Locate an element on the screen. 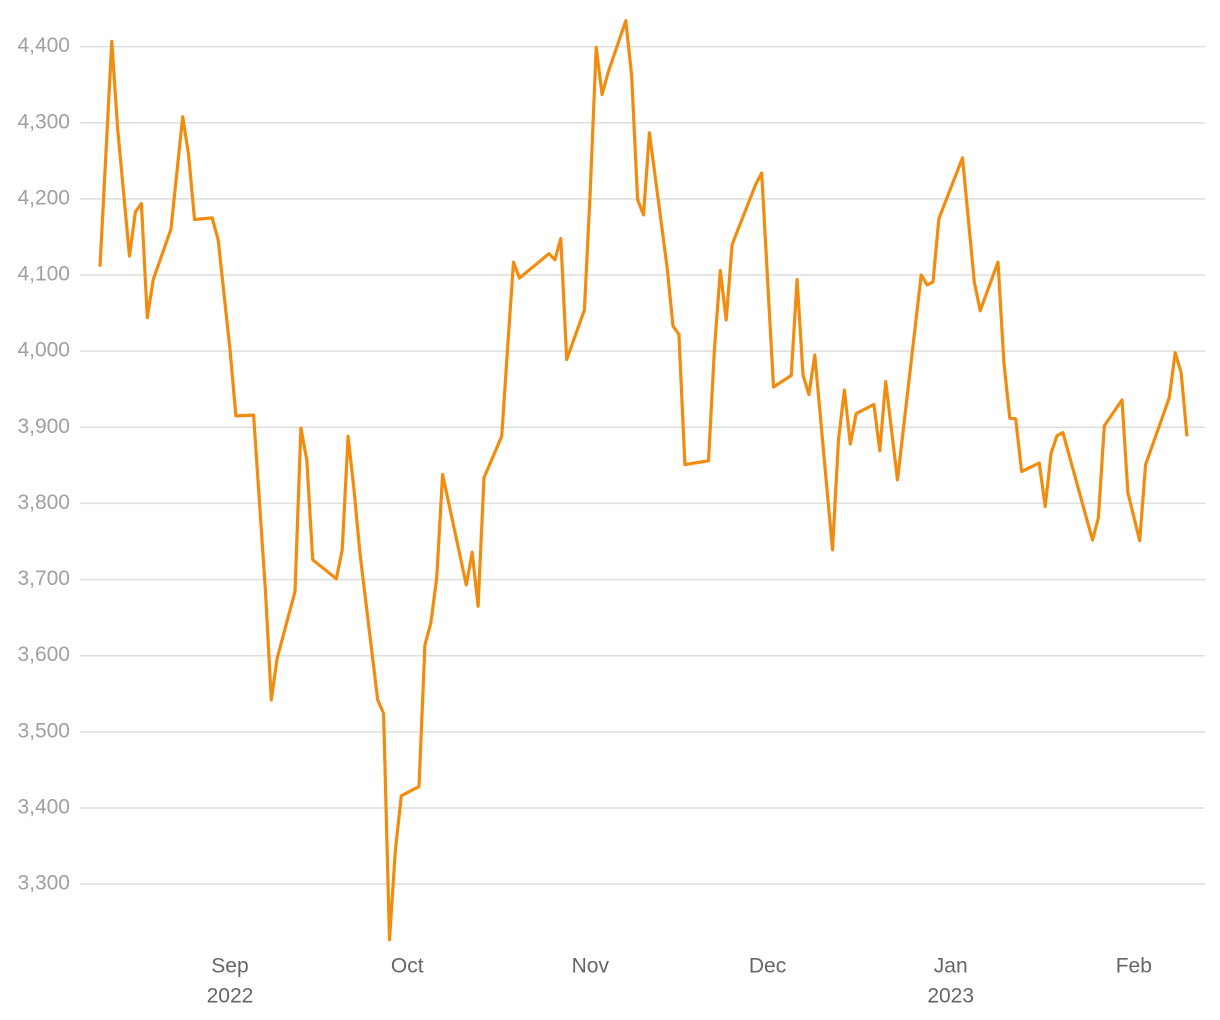  y-tick-label: 4,400 is located at coordinates (43, 45).